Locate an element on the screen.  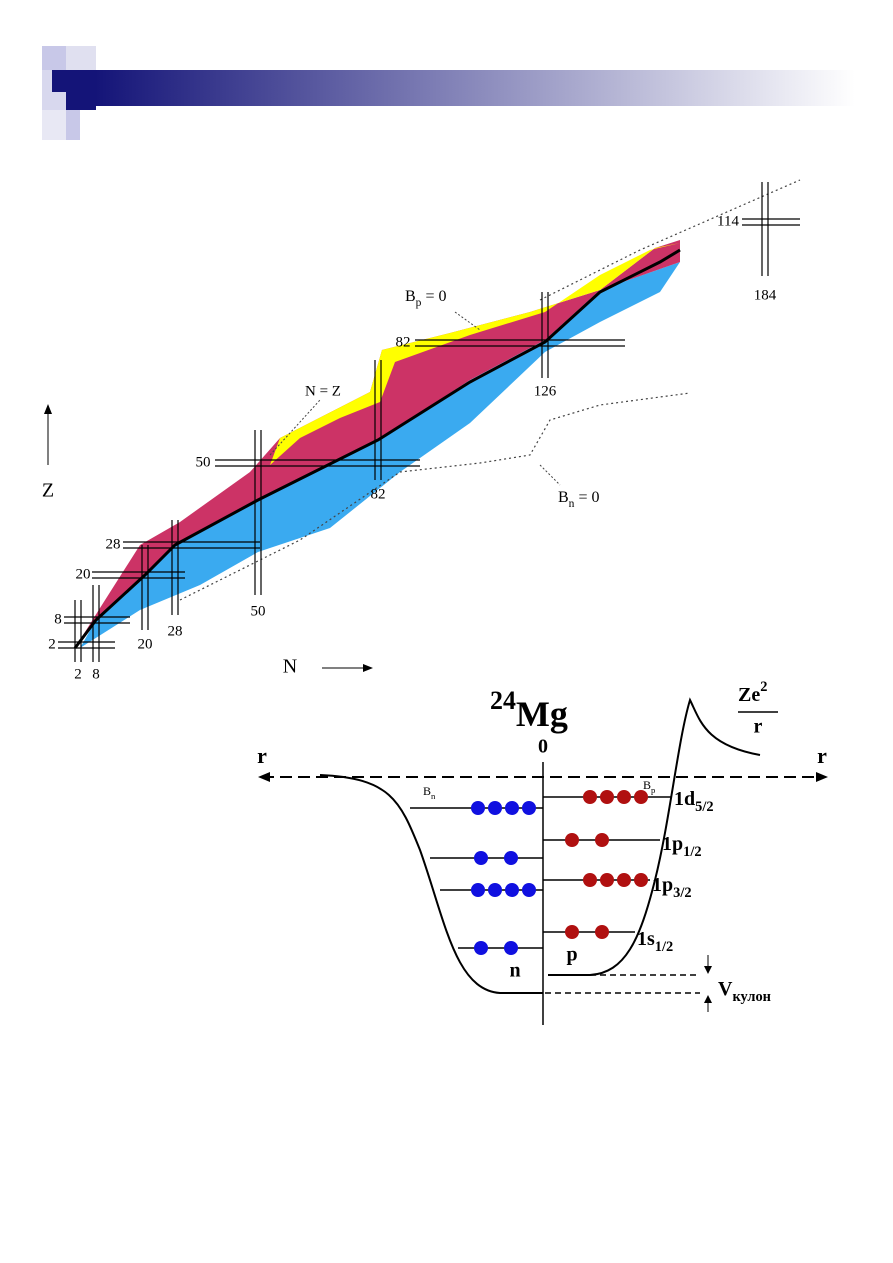
coulomb-numerator: Ze2 is located at coordinates (752, 692).